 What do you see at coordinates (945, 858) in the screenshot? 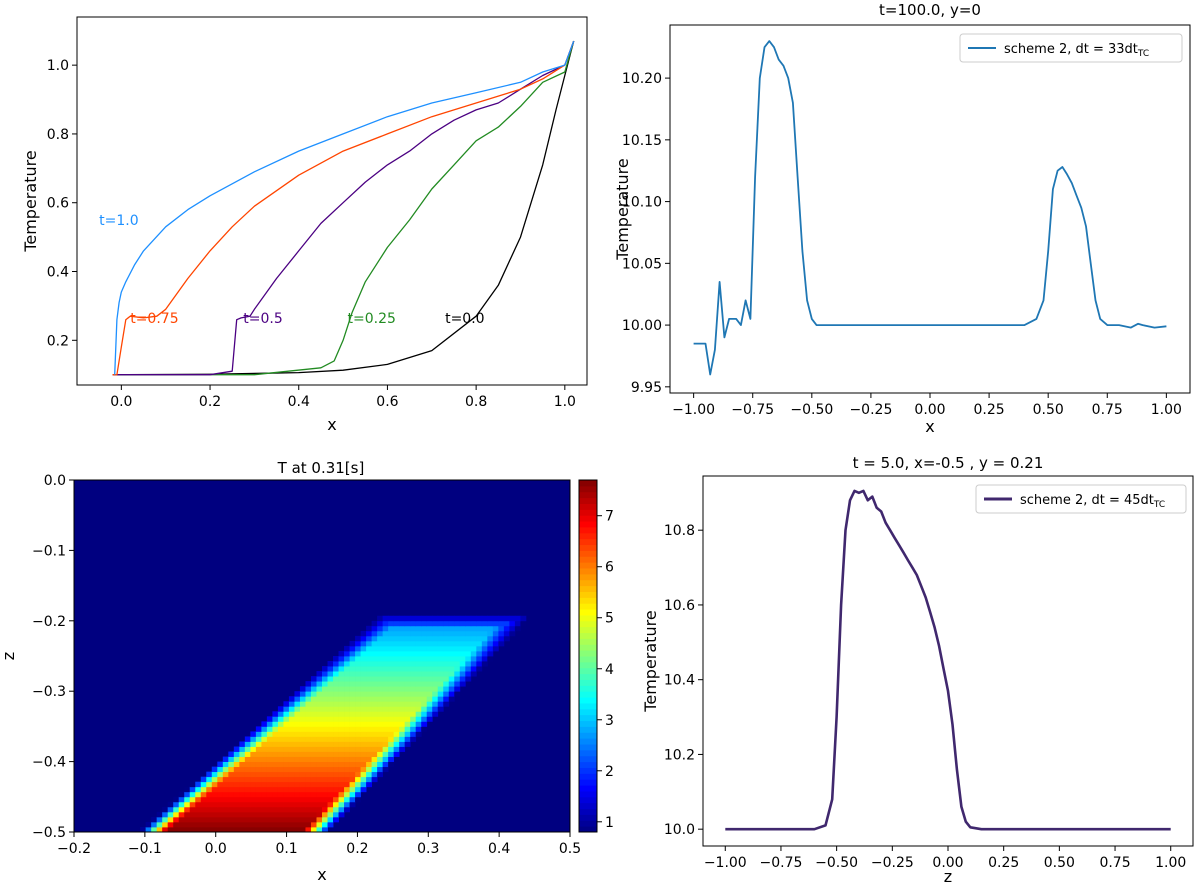
I see `x-ticks: −1.00 −0.75 −0.50 −0.25 0.00 0.25 0.50 0.75 1.00` at bounding box center [945, 858].